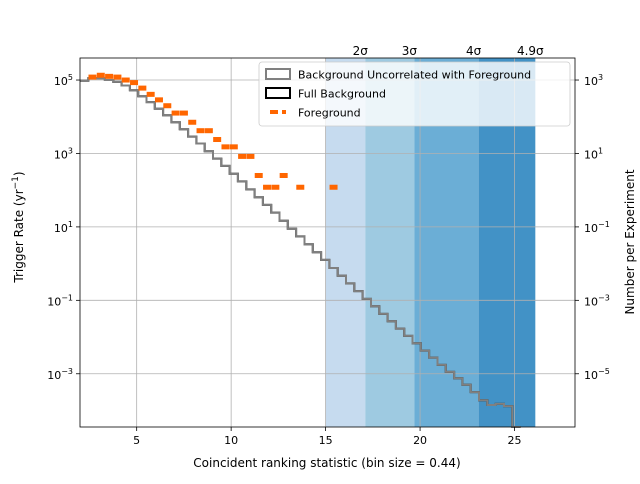  I want to click on y-tick-label: 10⁻³, so click(60, 374).